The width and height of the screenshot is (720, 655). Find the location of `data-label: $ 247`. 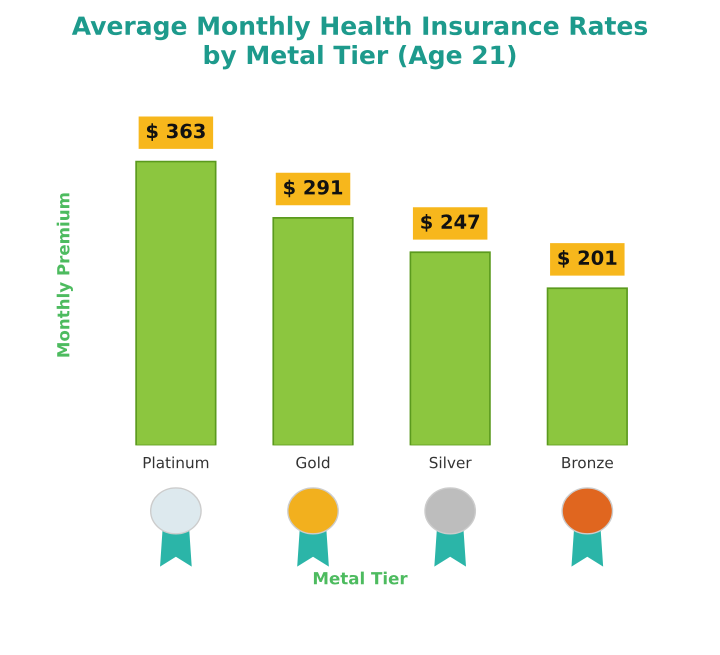

data-label: $ 247 is located at coordinates (450, 223).